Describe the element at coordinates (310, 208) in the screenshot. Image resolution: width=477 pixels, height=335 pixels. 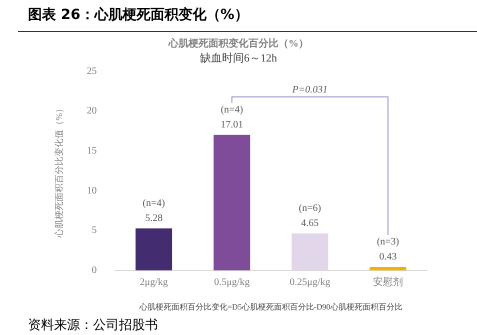
I see `annotation: (n=6)` at that location.